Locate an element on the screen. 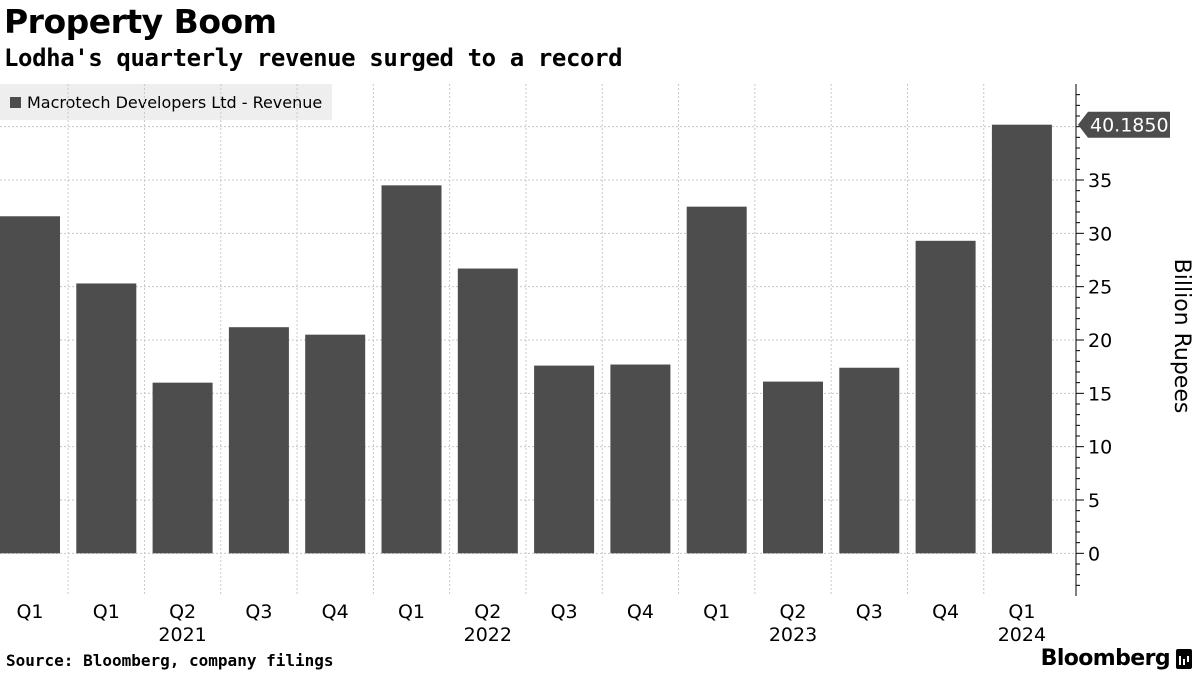 The image size is (1200, 675). brand-logo: Bloomberg is located at coordinates (1116, 658).